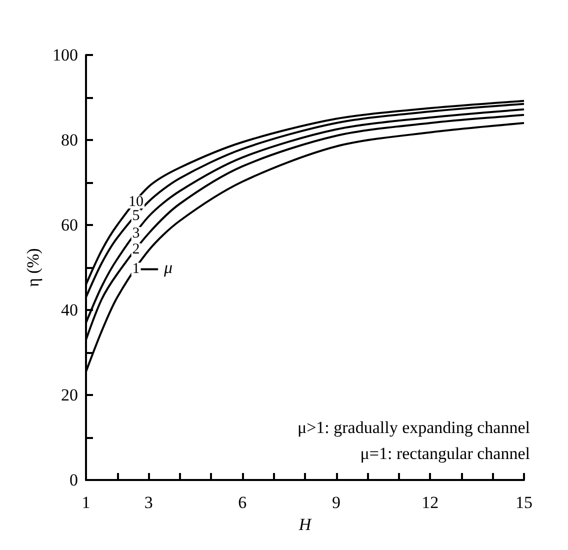 The image size is (568, 550). What do you see at coordinates (430, 502) in the screenshot?
I see `x-tick-label: 12` at bounding box center [430, 502].